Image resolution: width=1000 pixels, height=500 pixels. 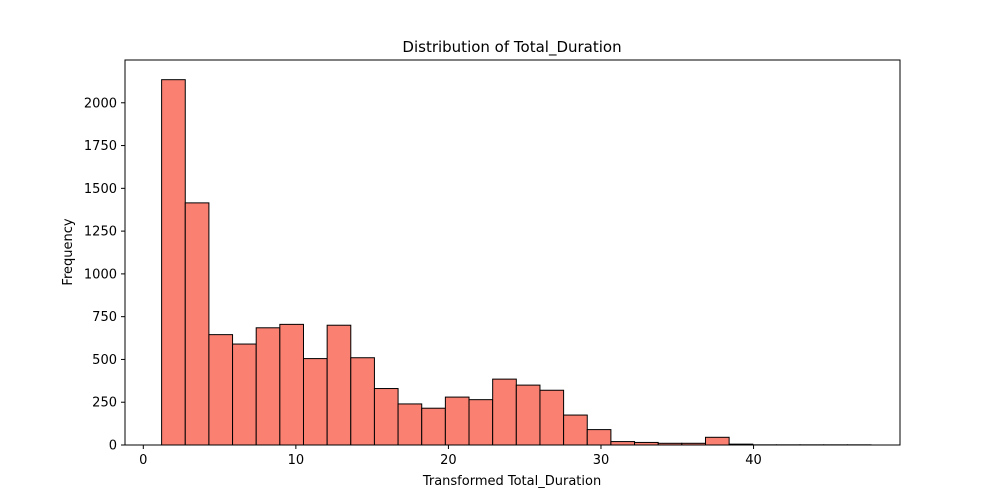 What do you see at coordinates (601, 460) in the screenshot?
I see `x-tick-label: 30` at bounding box center [601, 460].